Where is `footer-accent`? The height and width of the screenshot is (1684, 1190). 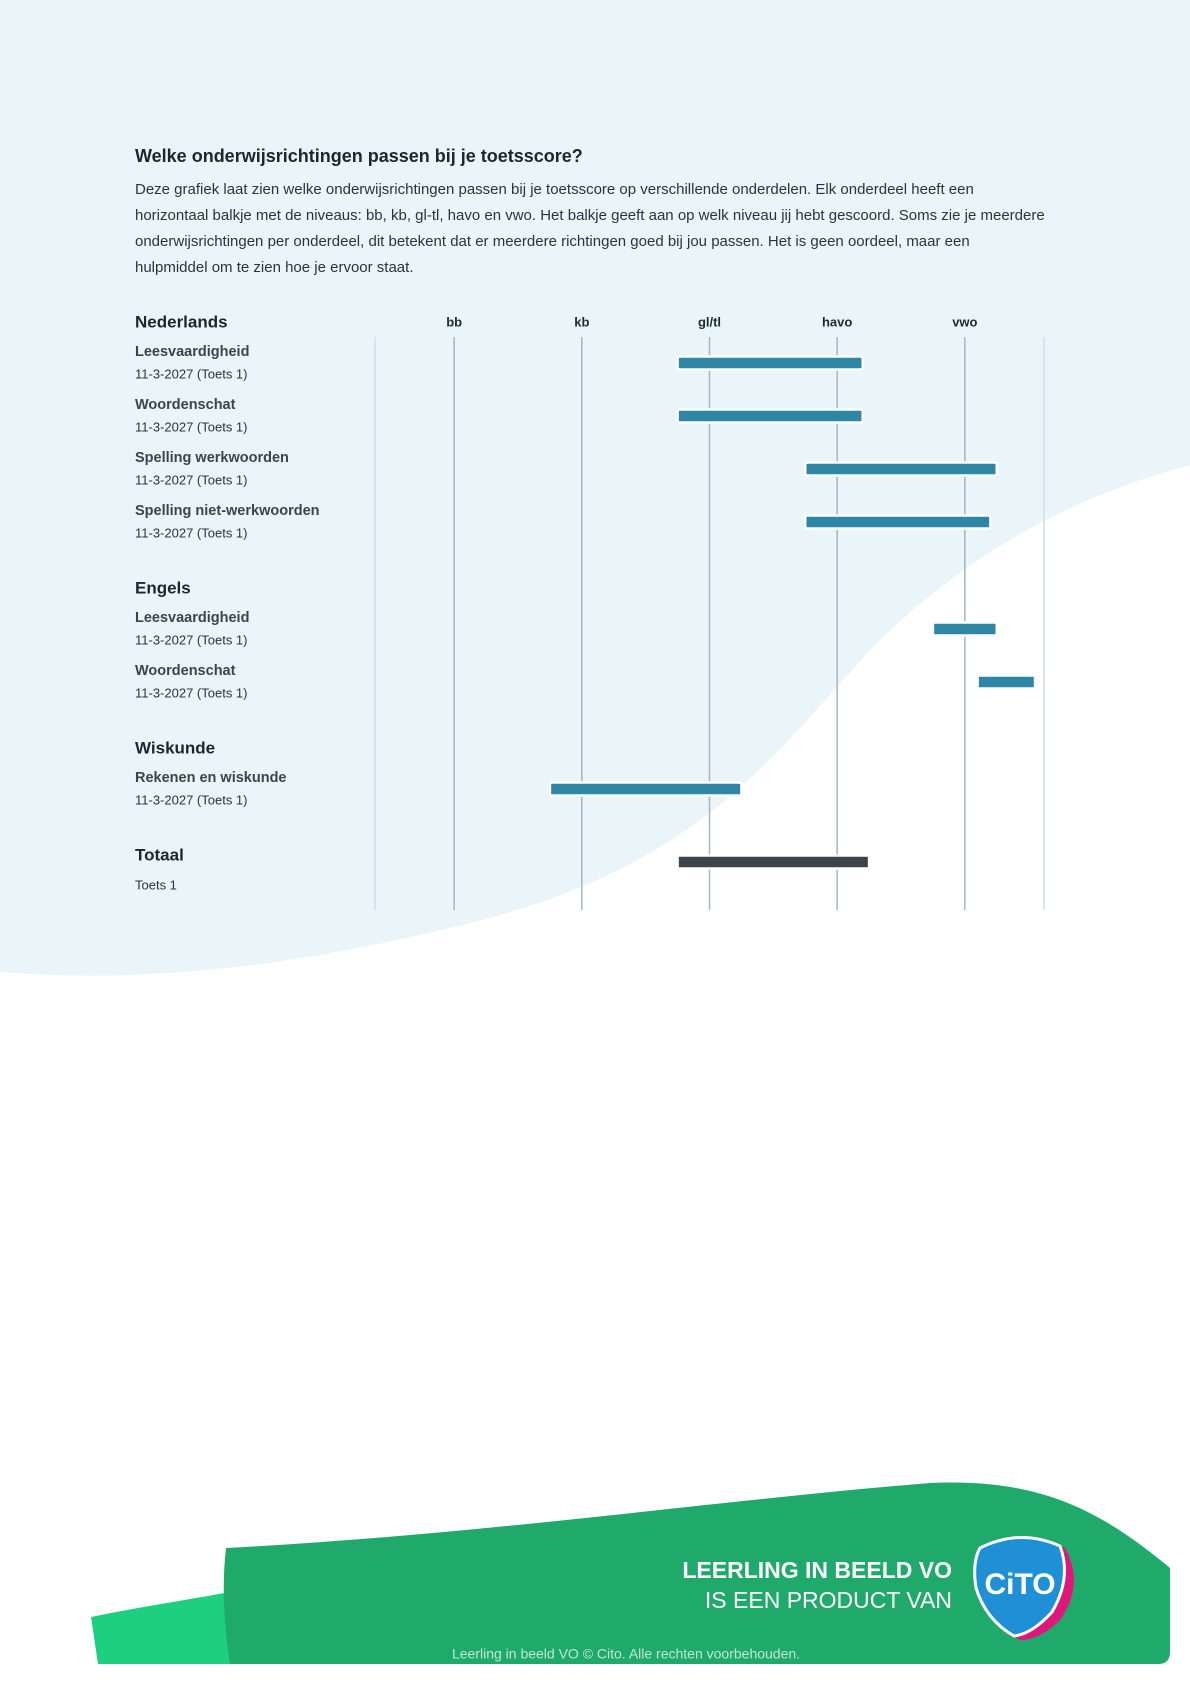 footer-accent is located at coordinates (165, 1627).